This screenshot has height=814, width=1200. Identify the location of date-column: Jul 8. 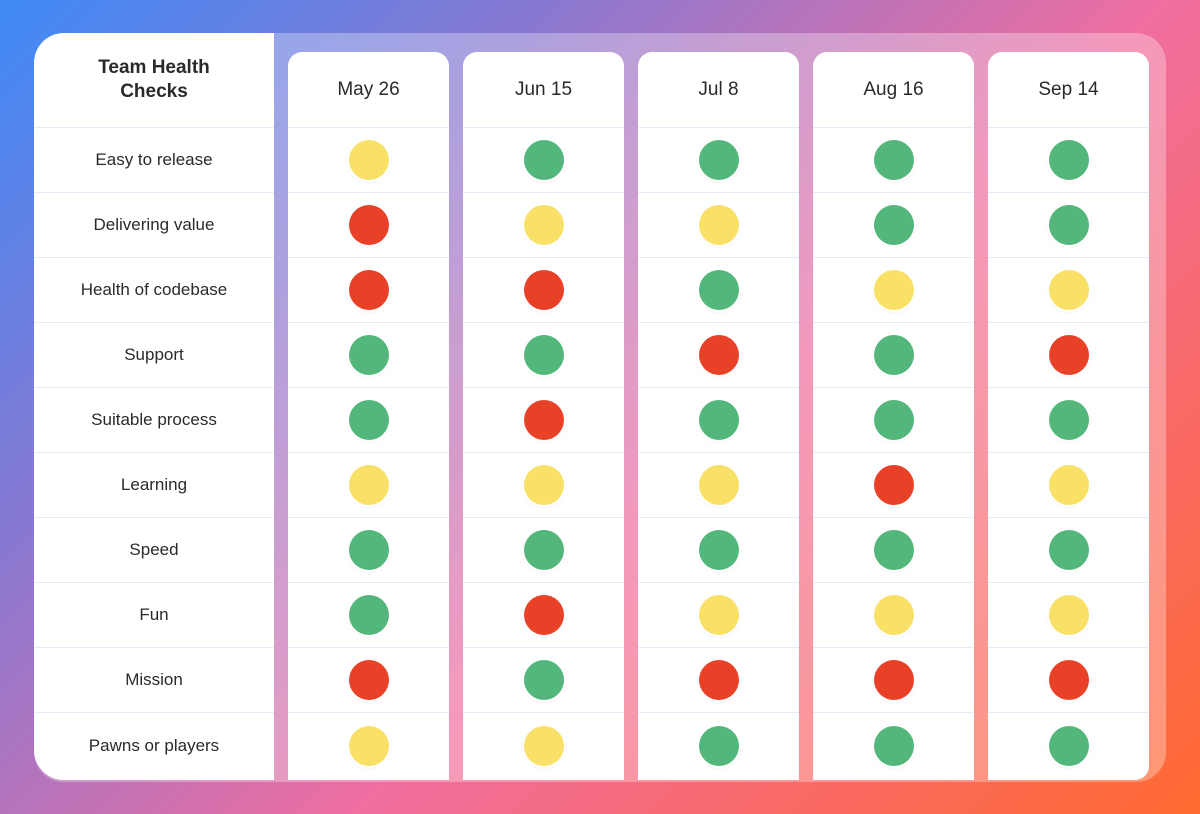
(718, 416).